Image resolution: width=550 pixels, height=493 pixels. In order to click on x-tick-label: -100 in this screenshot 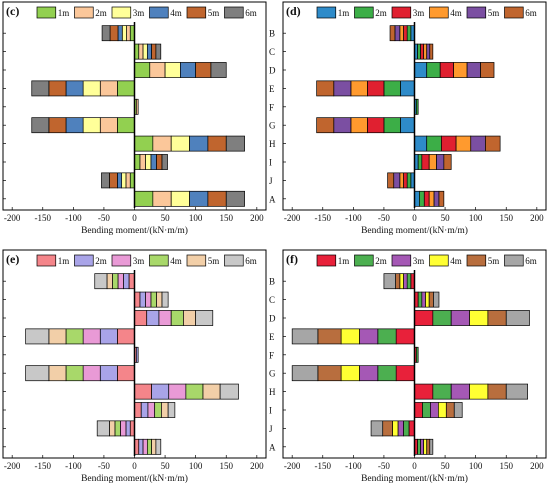, I will do `click(353, 218)`.